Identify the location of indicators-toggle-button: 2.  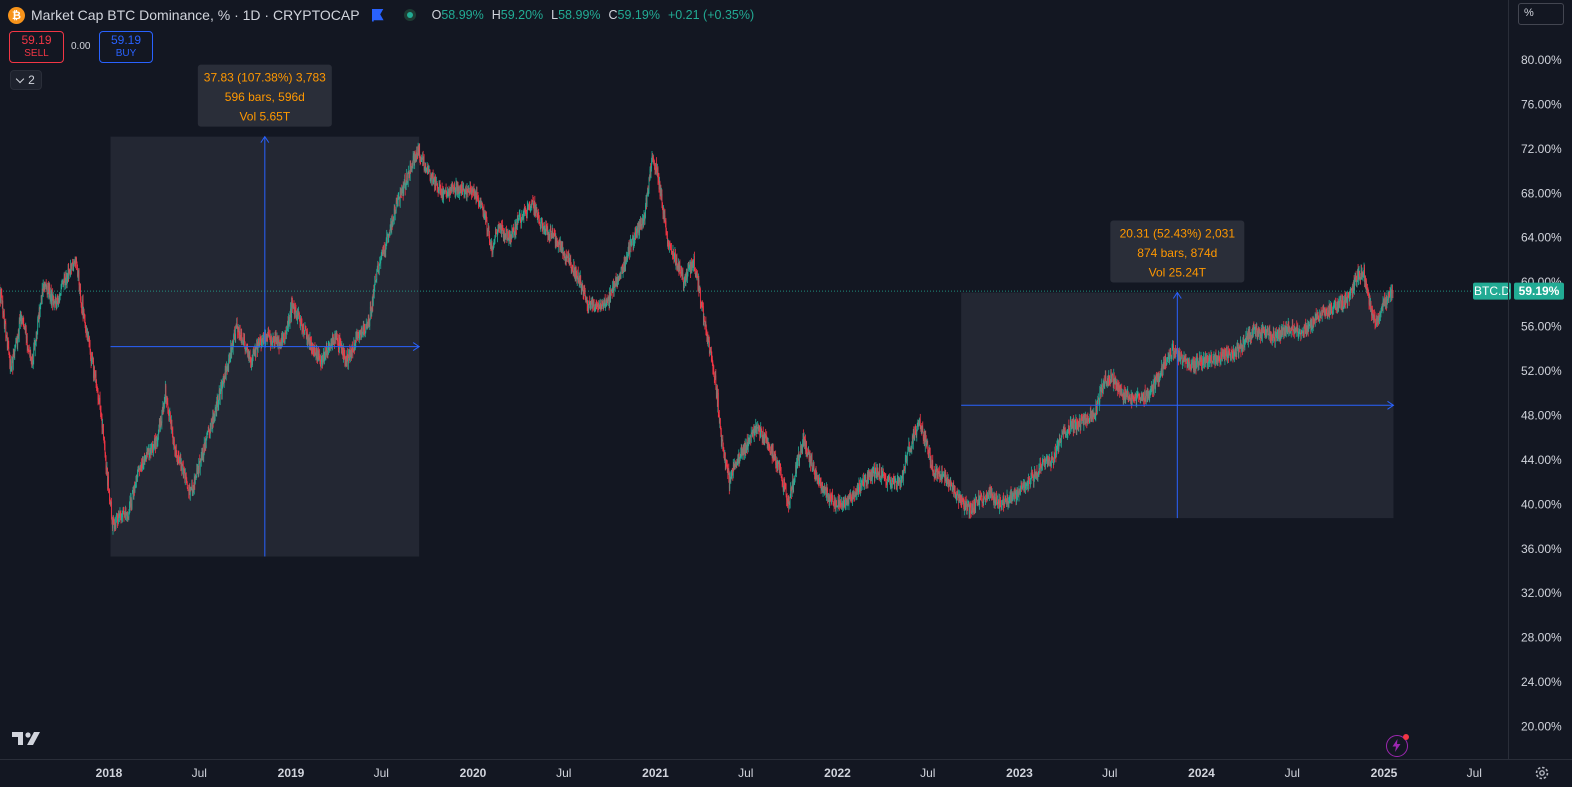
(26, 80).